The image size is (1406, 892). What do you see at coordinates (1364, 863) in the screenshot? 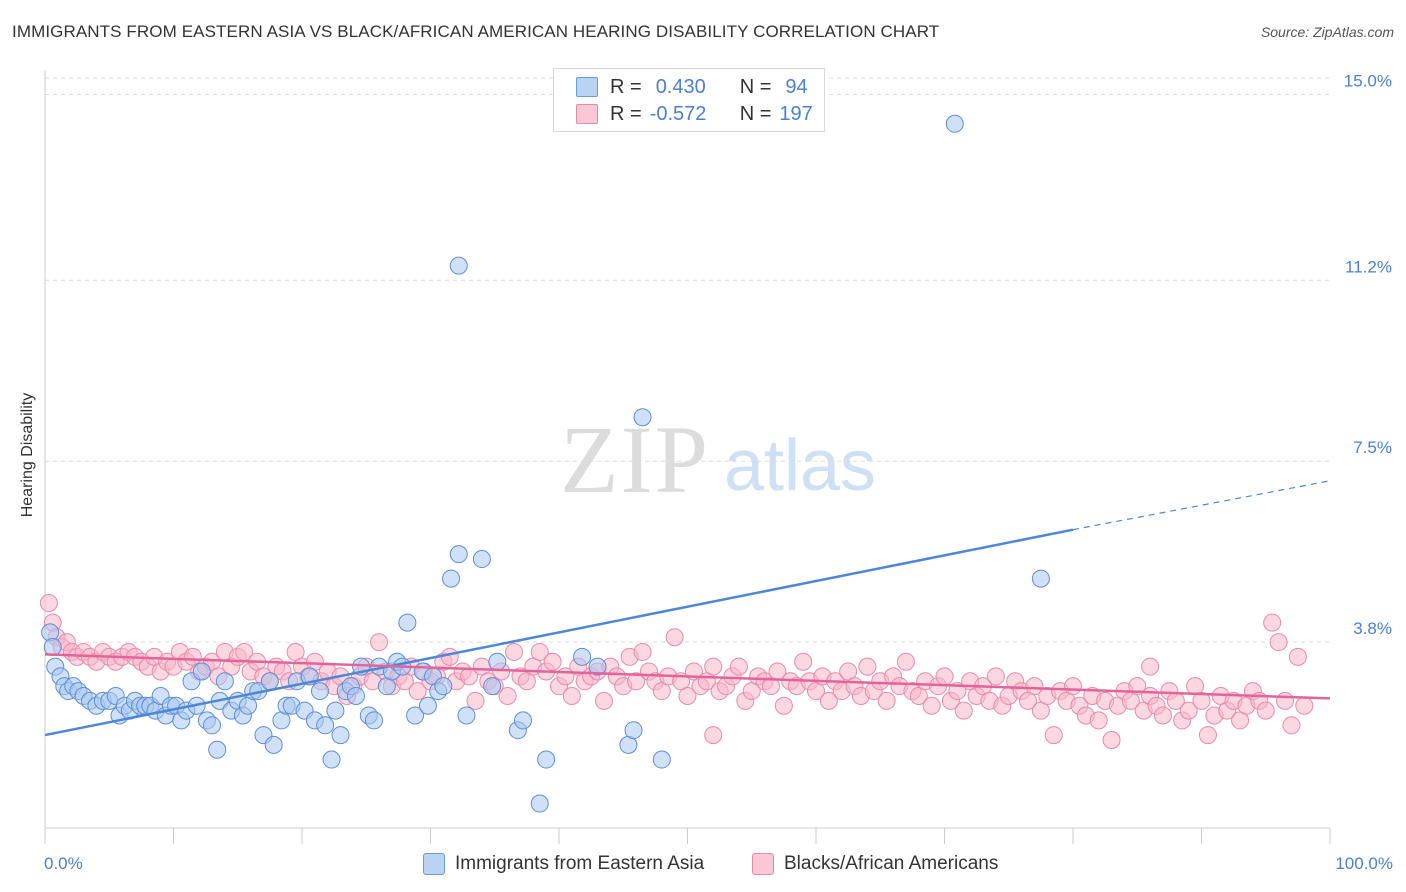
I see `x-tick-label-right: 100.0%` at bounding box center [1364, 863].